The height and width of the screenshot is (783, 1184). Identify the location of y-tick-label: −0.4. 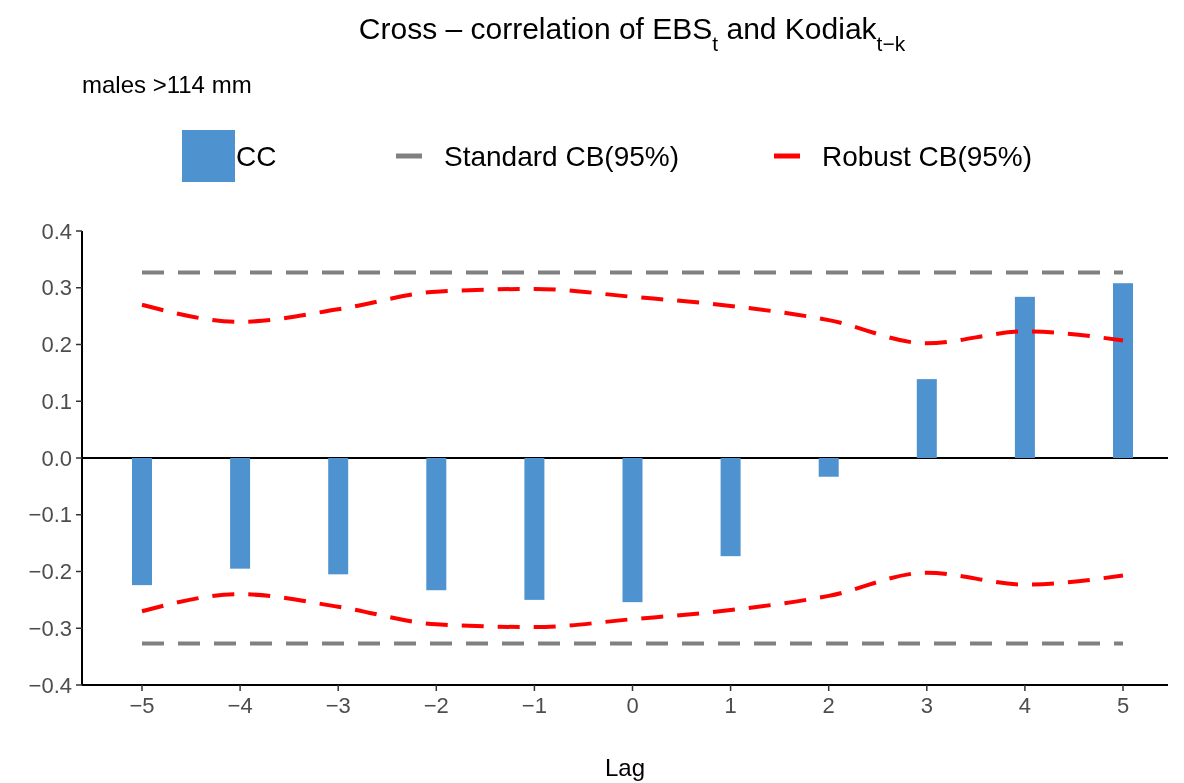
(50, 685).